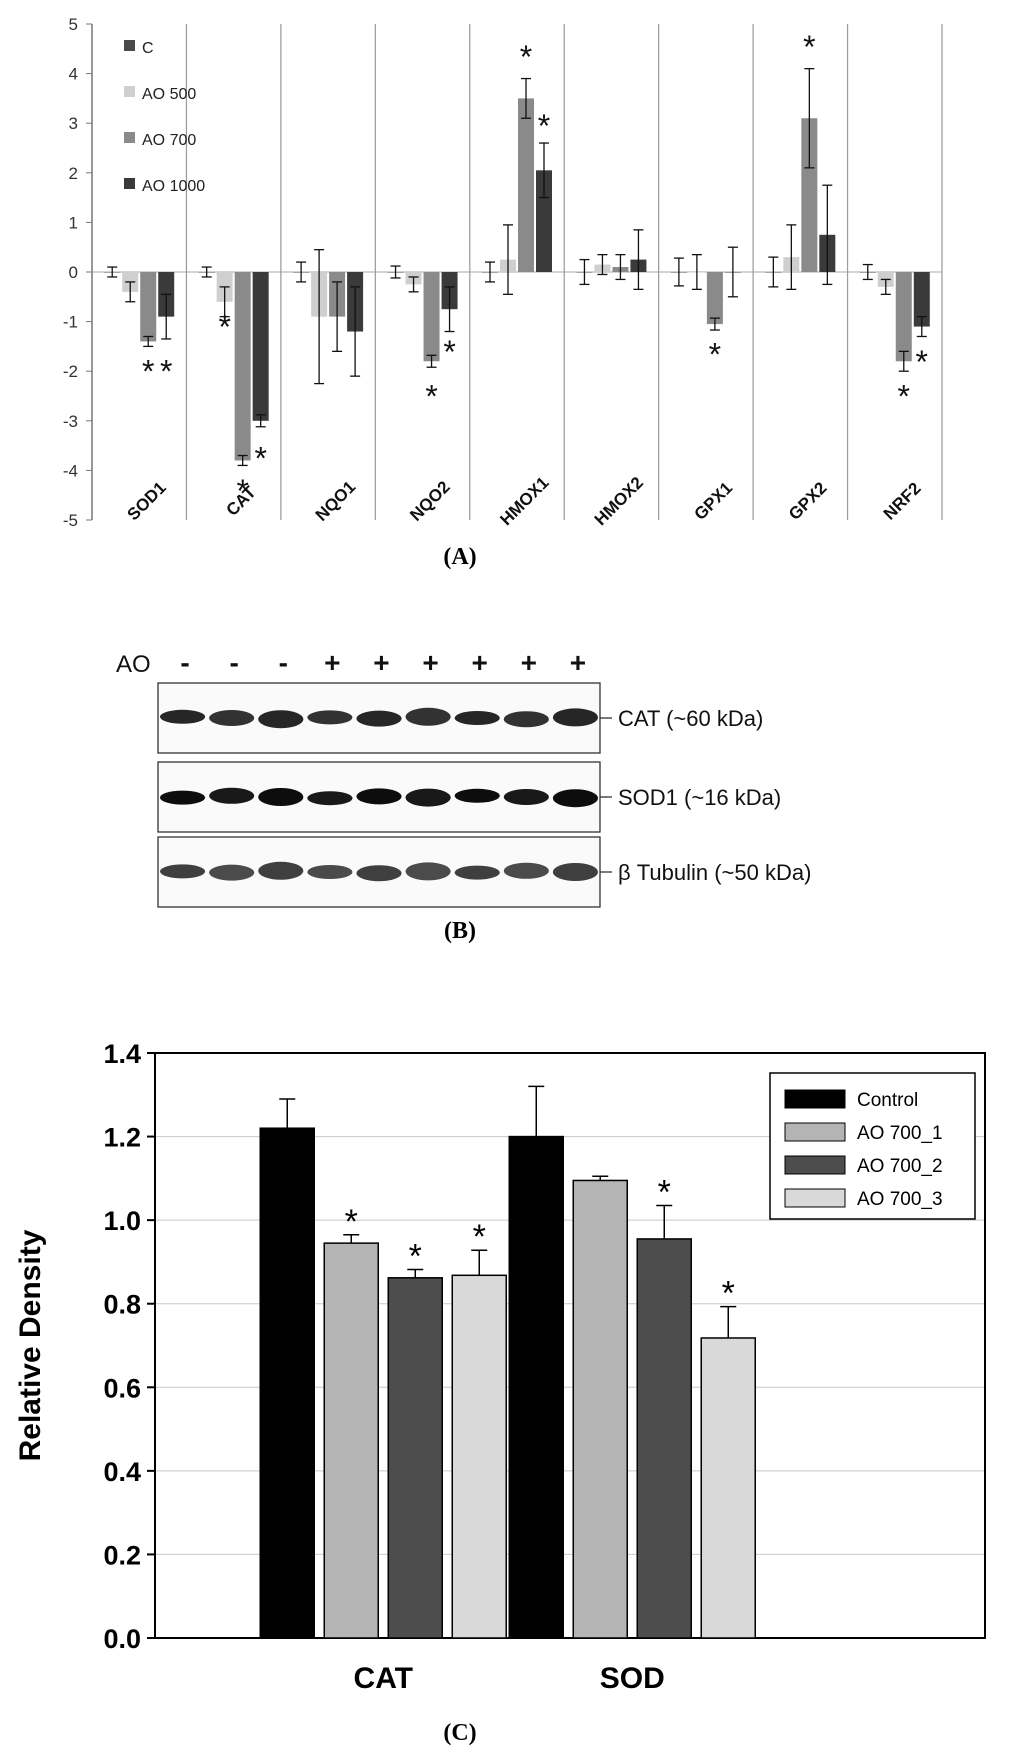 The width and height of the screenshot is (1024, 1758). Describe the element at coordinates (900, 1166) in the screenshot. I see `legend-label: AO 700_2` at that location.